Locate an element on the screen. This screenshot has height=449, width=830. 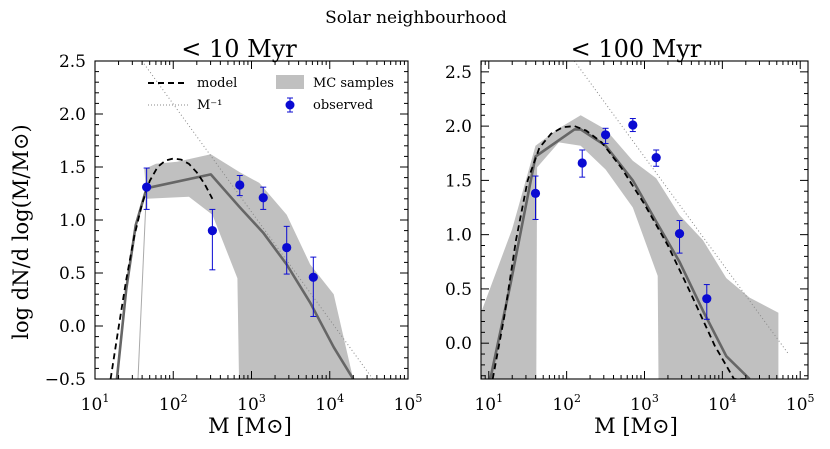
x-axis-label-right: M [M⊙] is located at coordinates (636, 426).